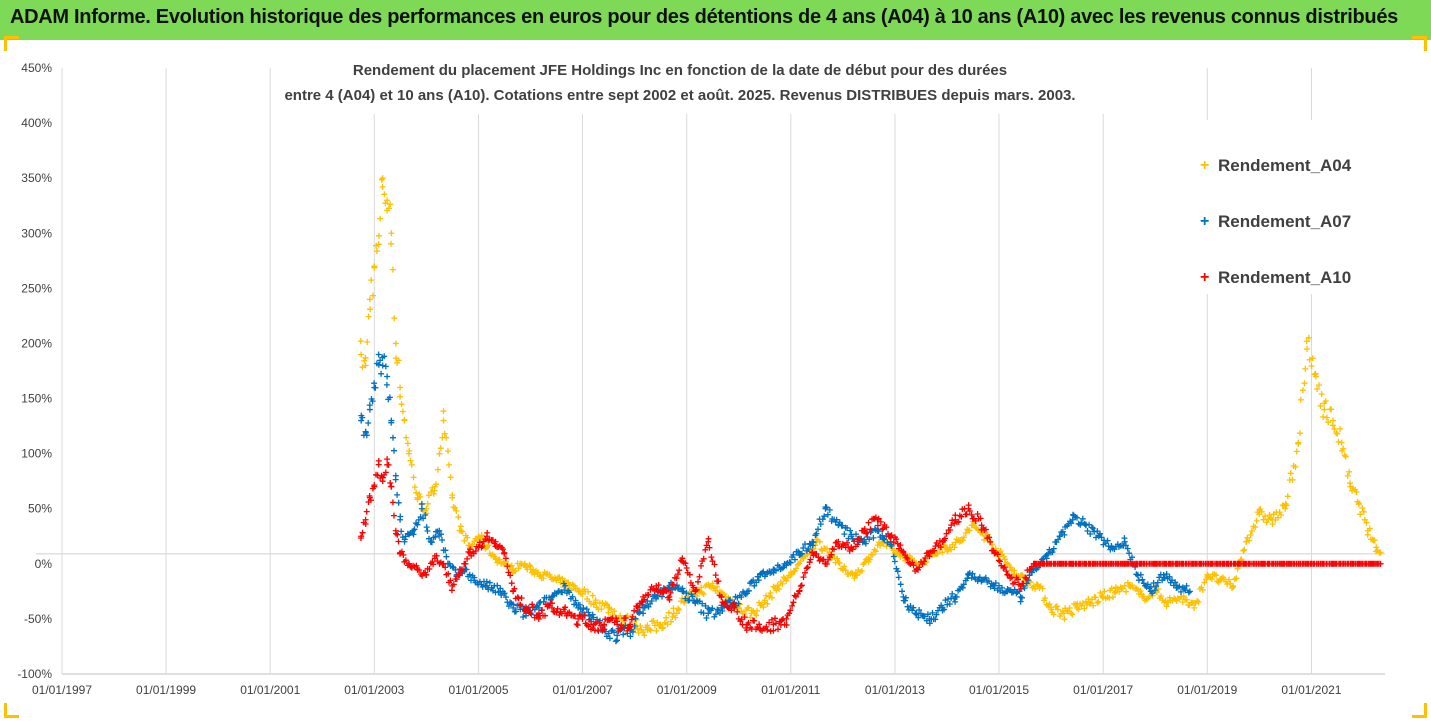 The height and width of the screenshot is (721, 1431). I want to click on corner-bracket-bottom-left, so click(11, 710).